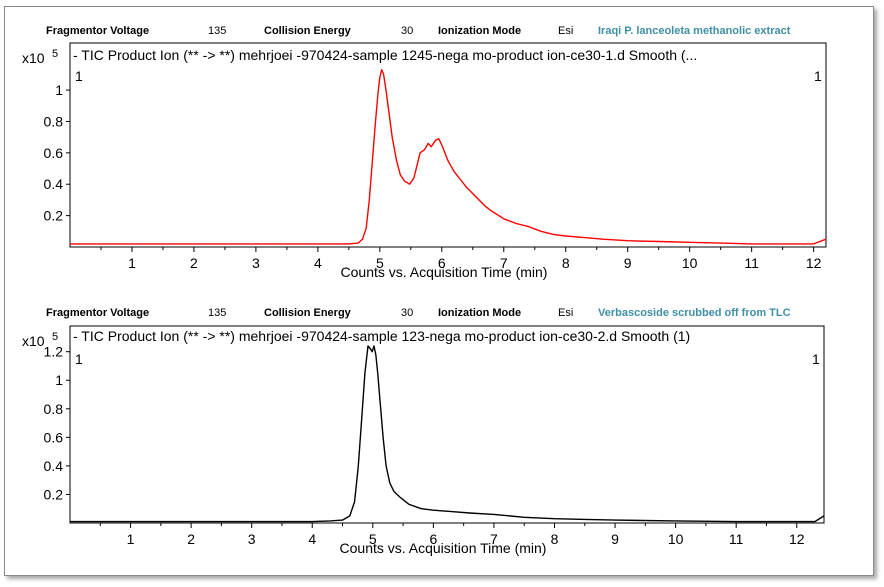 The height and width of the screenshot is (587, 884). What do you see at coordinates (54, 352) in the screenshot?
I see `y-tick-label: 1.2` at bounding box center [54, 352].